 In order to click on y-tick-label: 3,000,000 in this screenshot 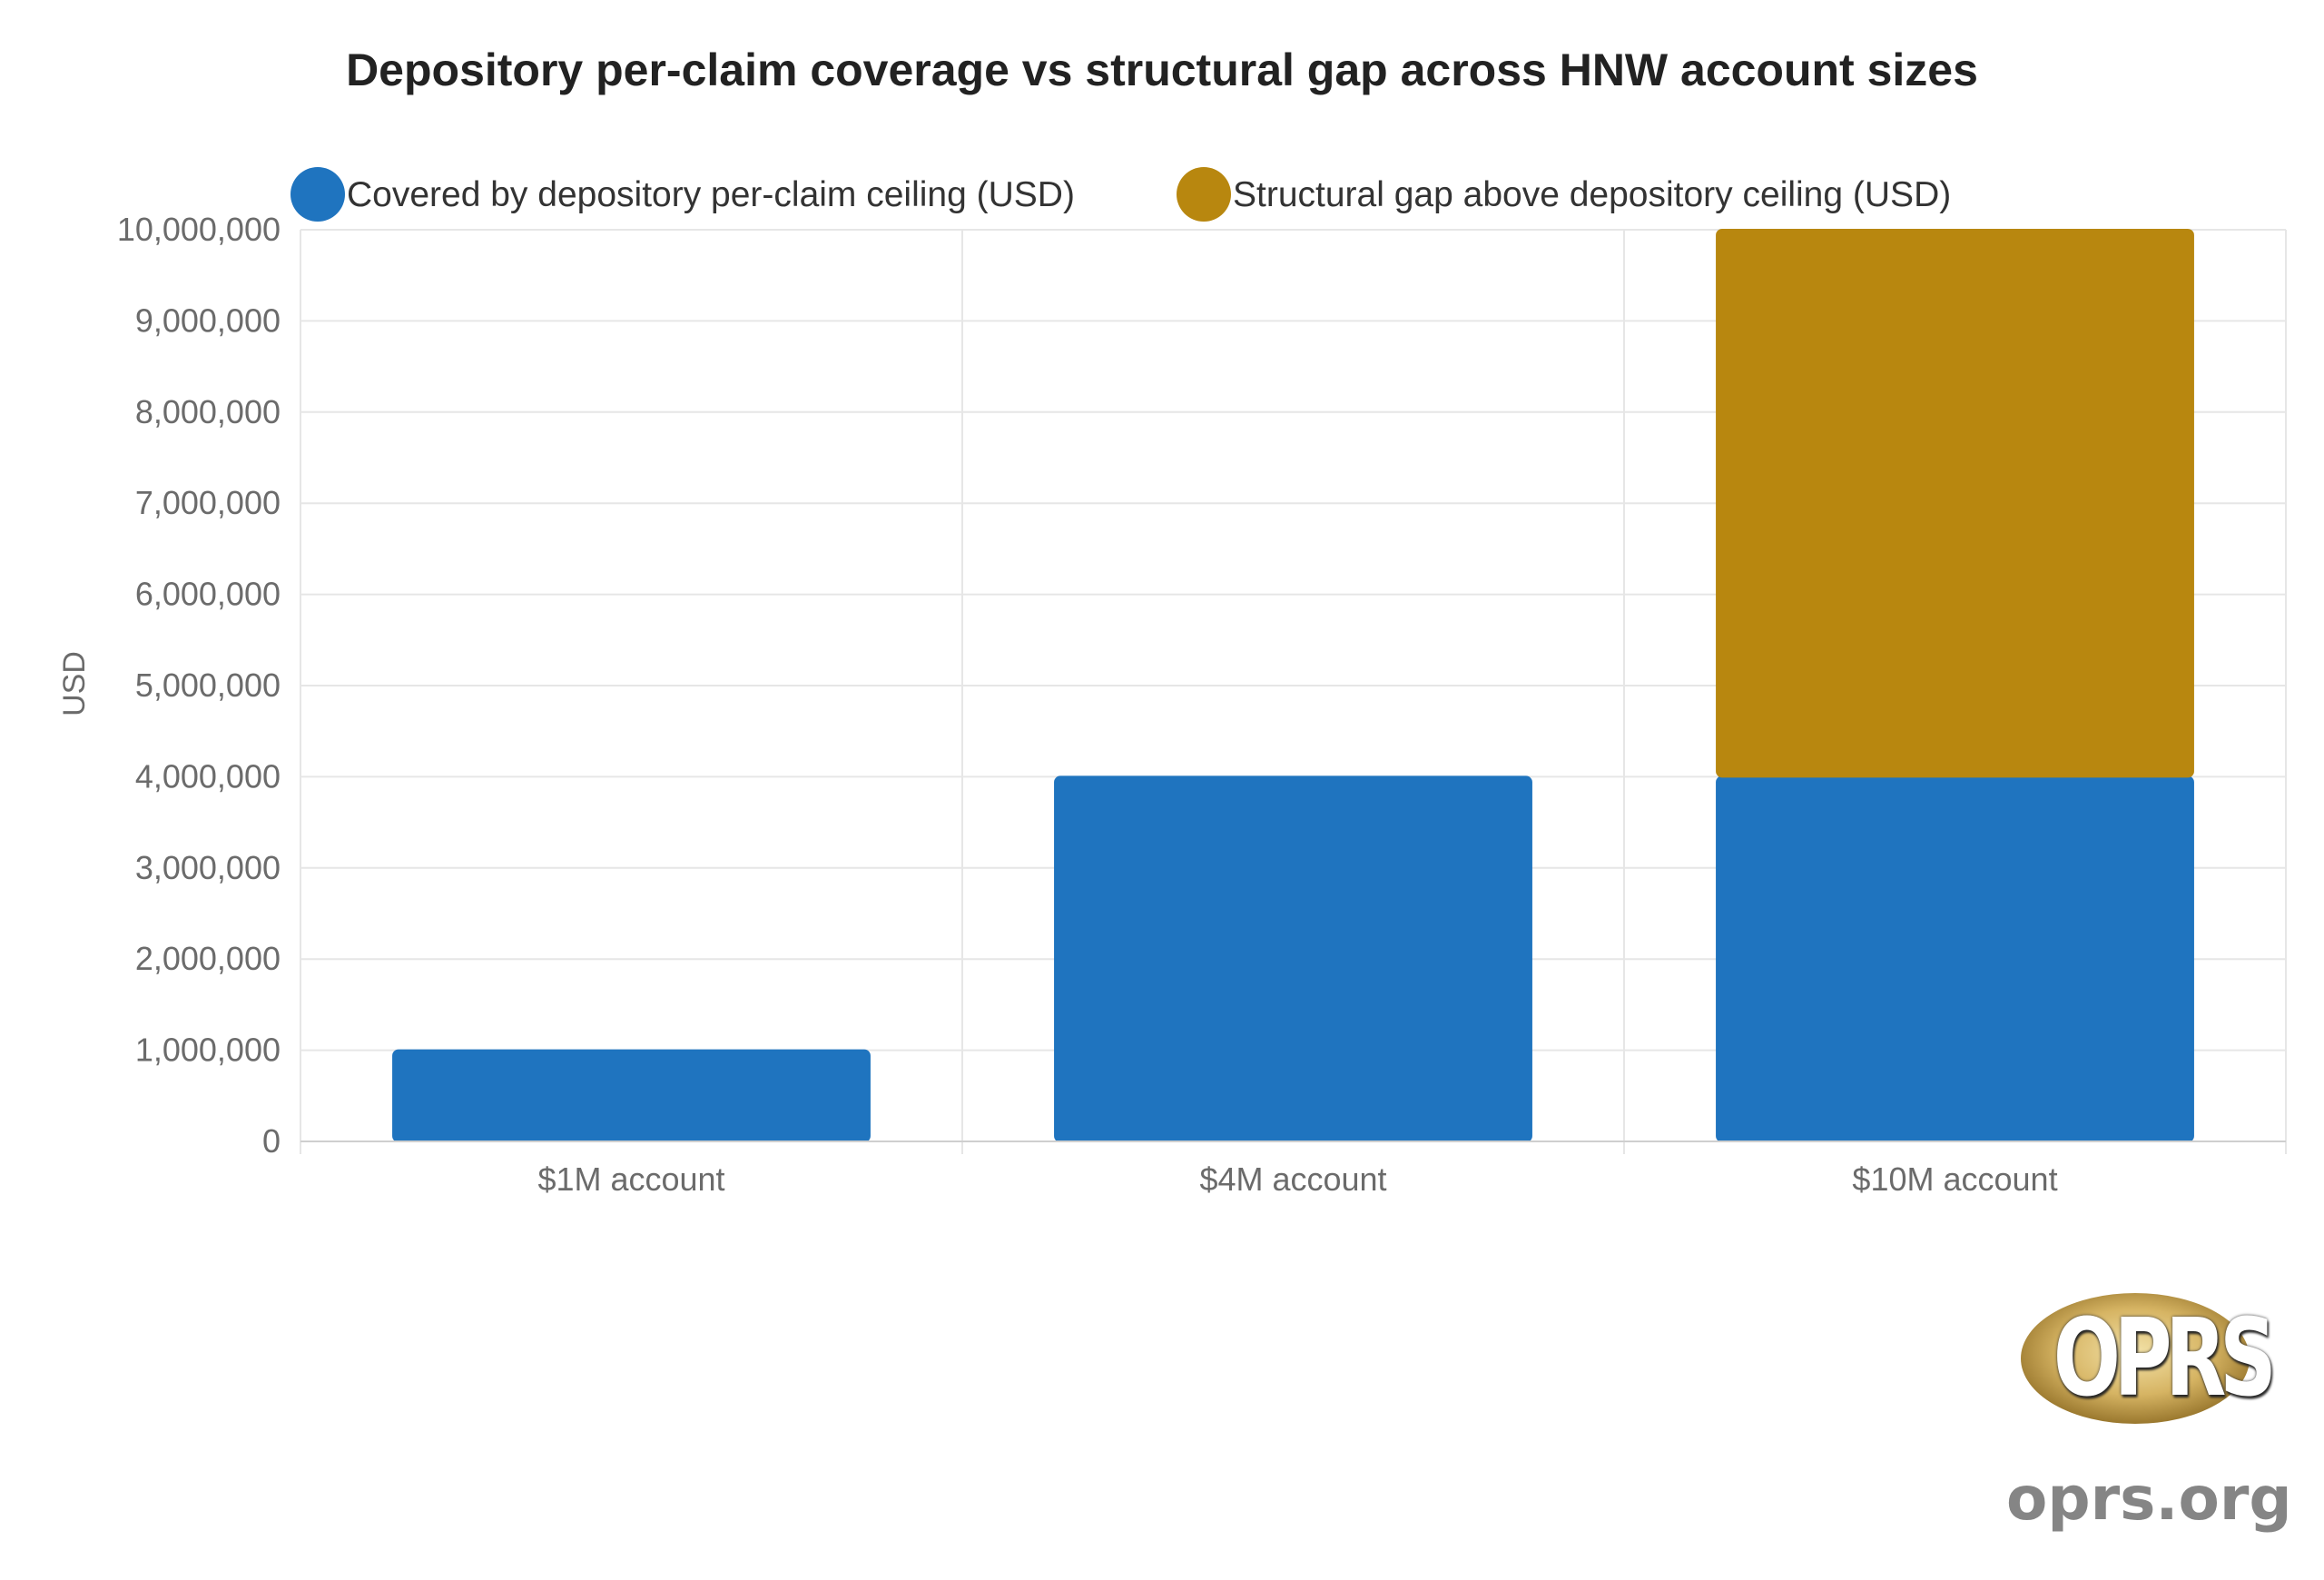, I will do `click(208, 867)`.